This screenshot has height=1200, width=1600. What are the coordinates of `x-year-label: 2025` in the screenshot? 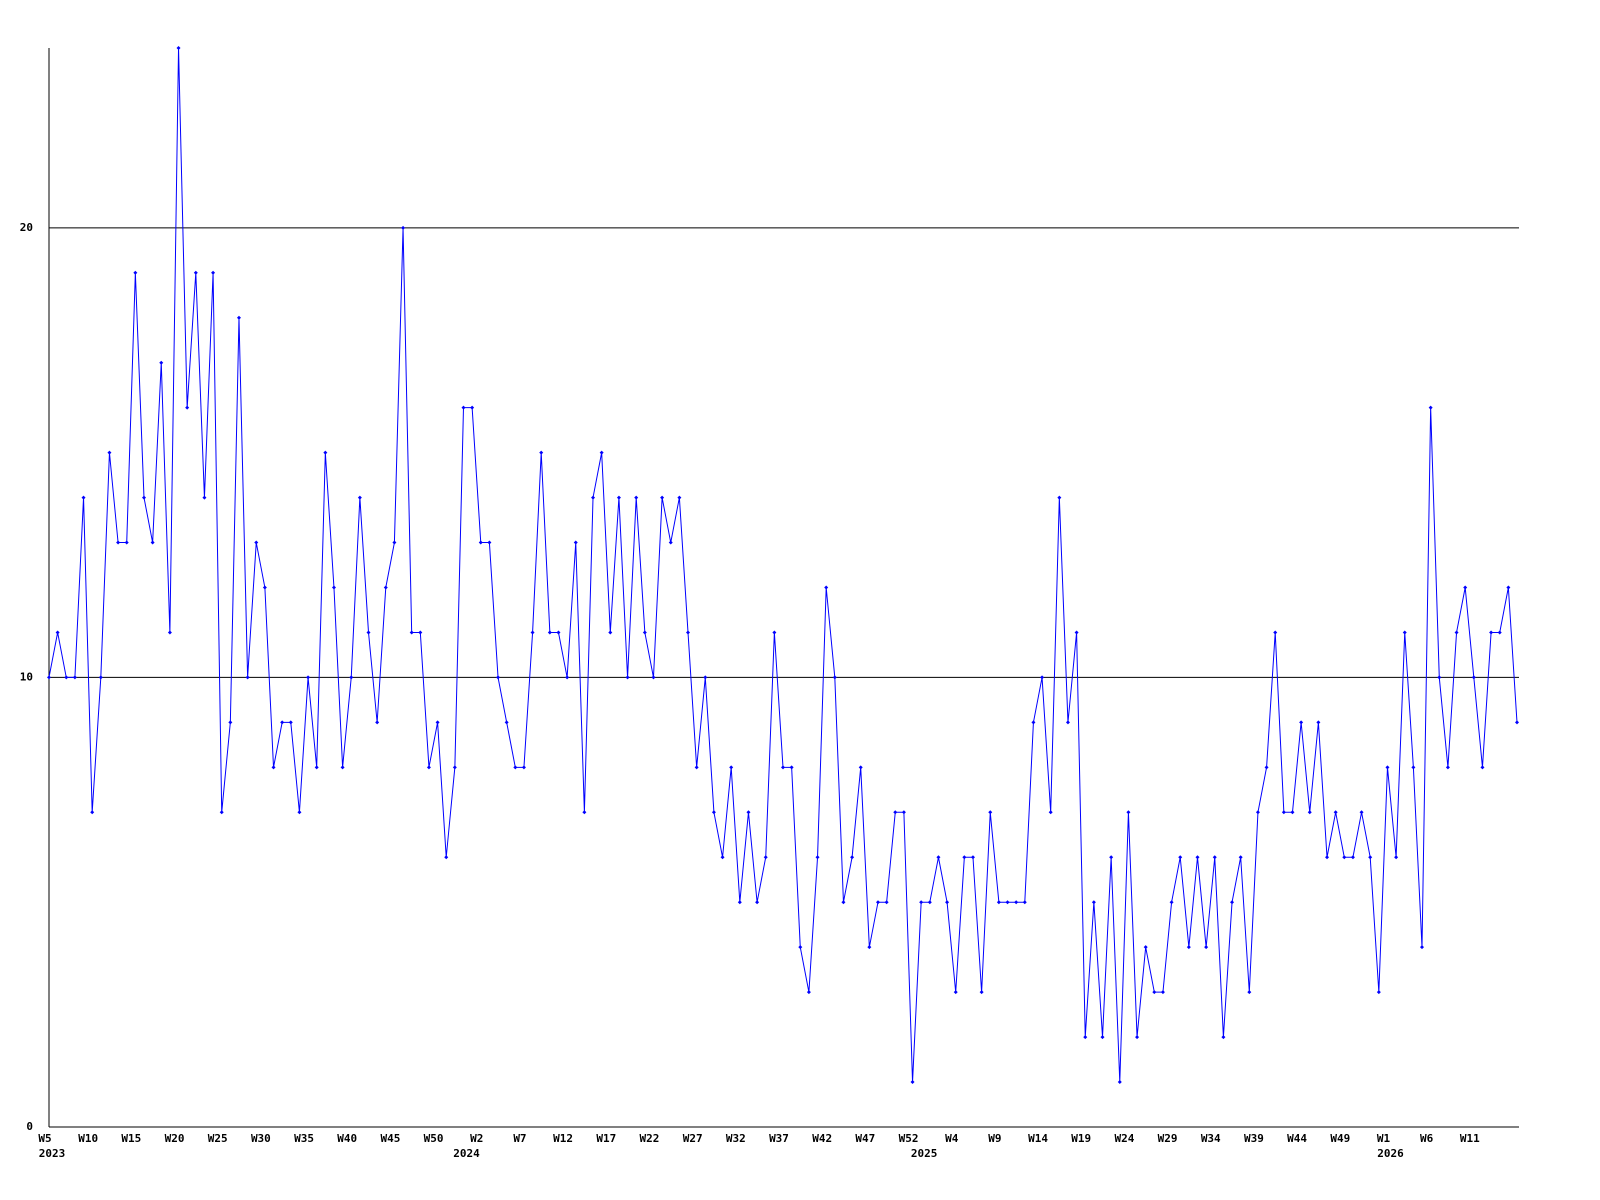 It's located at (924, 1153).